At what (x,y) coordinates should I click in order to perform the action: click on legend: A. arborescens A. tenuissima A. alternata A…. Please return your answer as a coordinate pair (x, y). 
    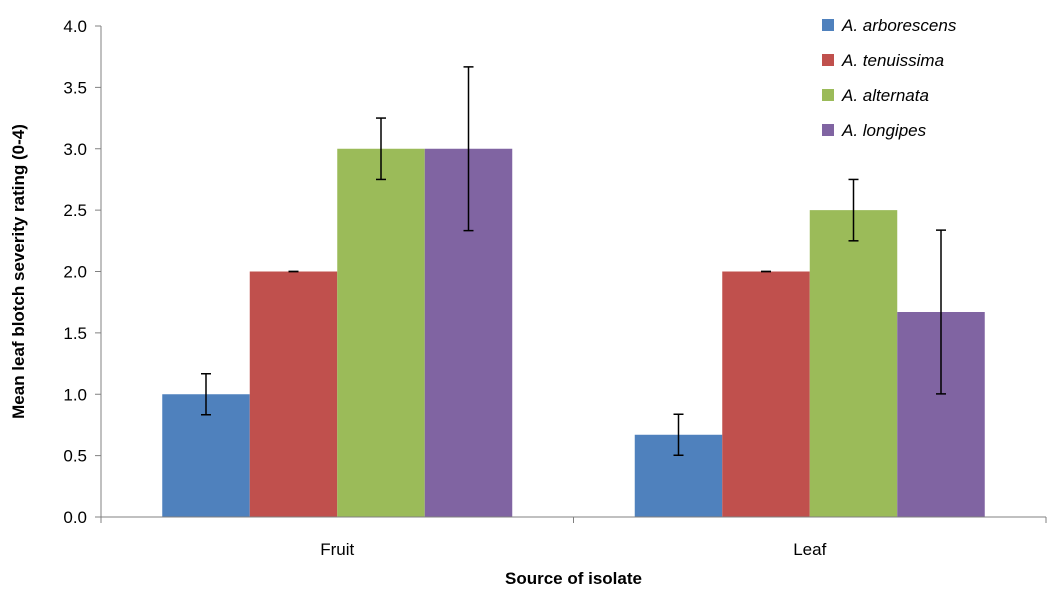
    Looking at the image, I should click on (889, 78).